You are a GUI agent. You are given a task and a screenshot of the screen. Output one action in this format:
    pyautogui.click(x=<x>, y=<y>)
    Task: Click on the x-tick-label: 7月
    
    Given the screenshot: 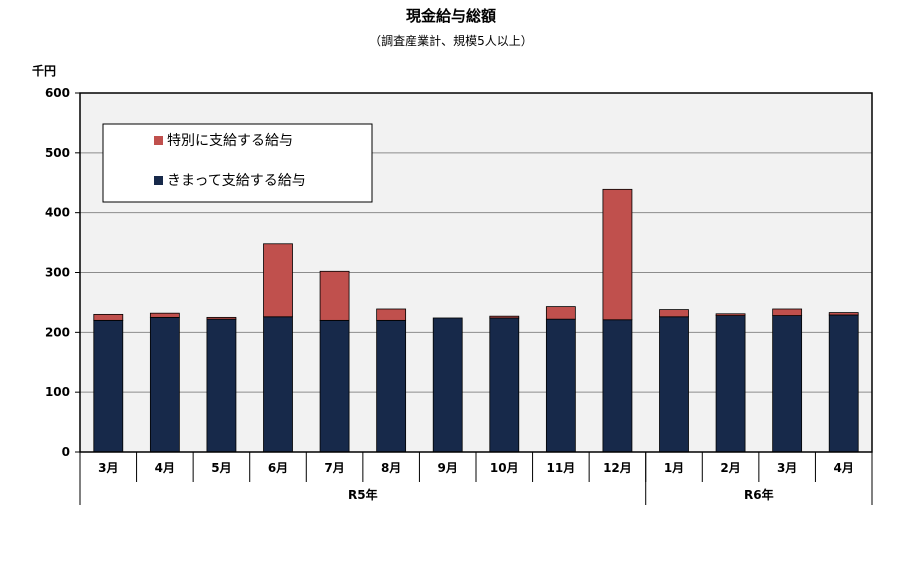 What is the action you would take?
    pyautogui.click(x=334, y=468)
    